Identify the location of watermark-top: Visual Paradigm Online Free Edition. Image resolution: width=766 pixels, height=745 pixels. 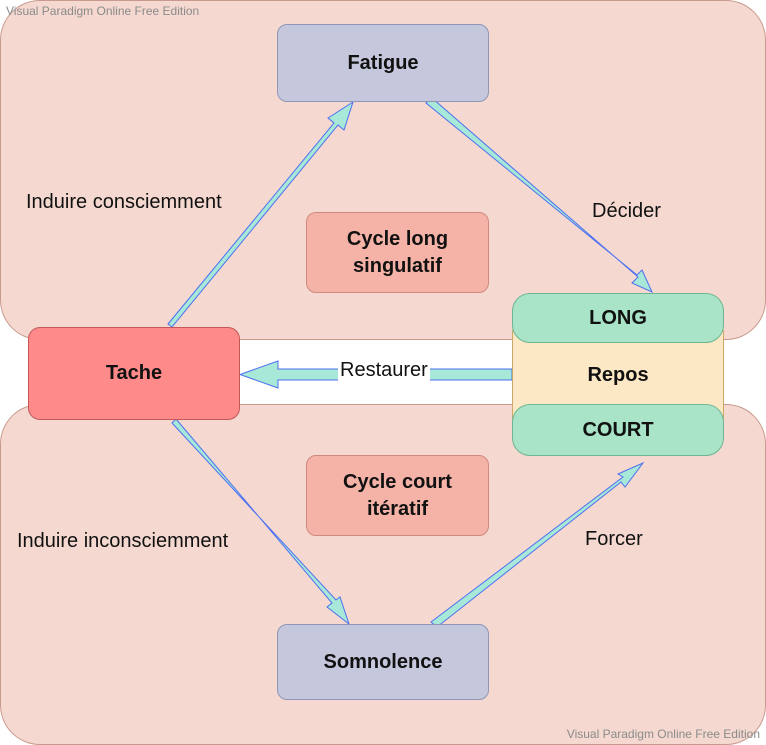
(103, 11).